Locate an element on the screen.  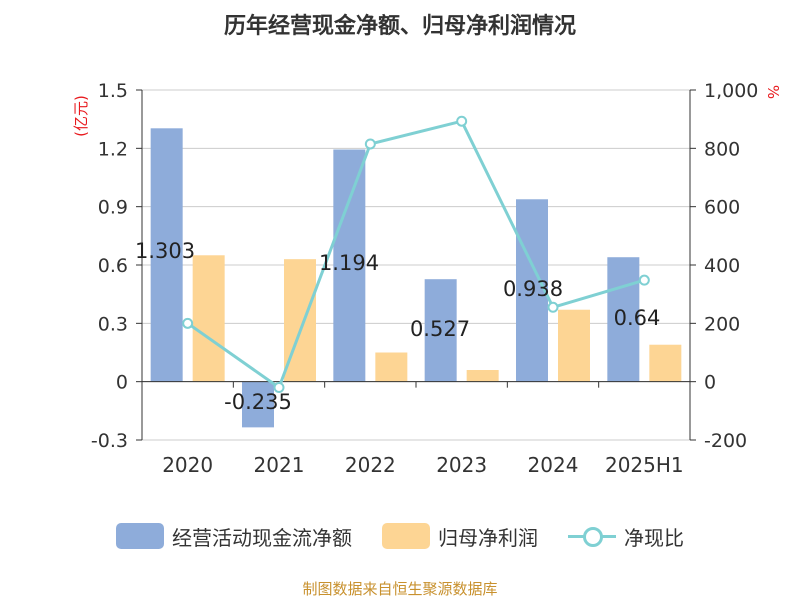
legend-item-cash-flow: 经营活动现金流净额 is located at coordinates (234, 536).